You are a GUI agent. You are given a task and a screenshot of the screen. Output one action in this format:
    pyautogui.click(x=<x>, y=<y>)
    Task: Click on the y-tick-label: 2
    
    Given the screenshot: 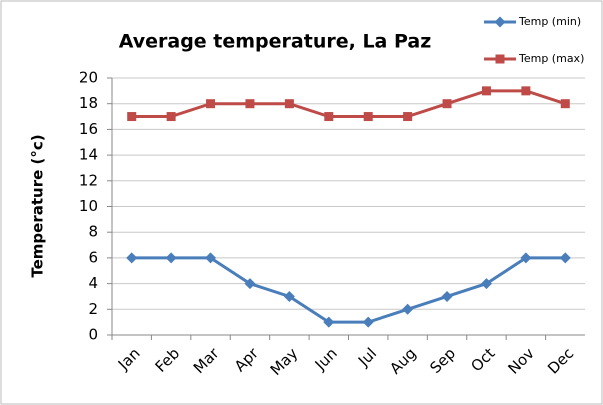 What is the action you would take?
    pyautogui.click(x=93, y=309)
    